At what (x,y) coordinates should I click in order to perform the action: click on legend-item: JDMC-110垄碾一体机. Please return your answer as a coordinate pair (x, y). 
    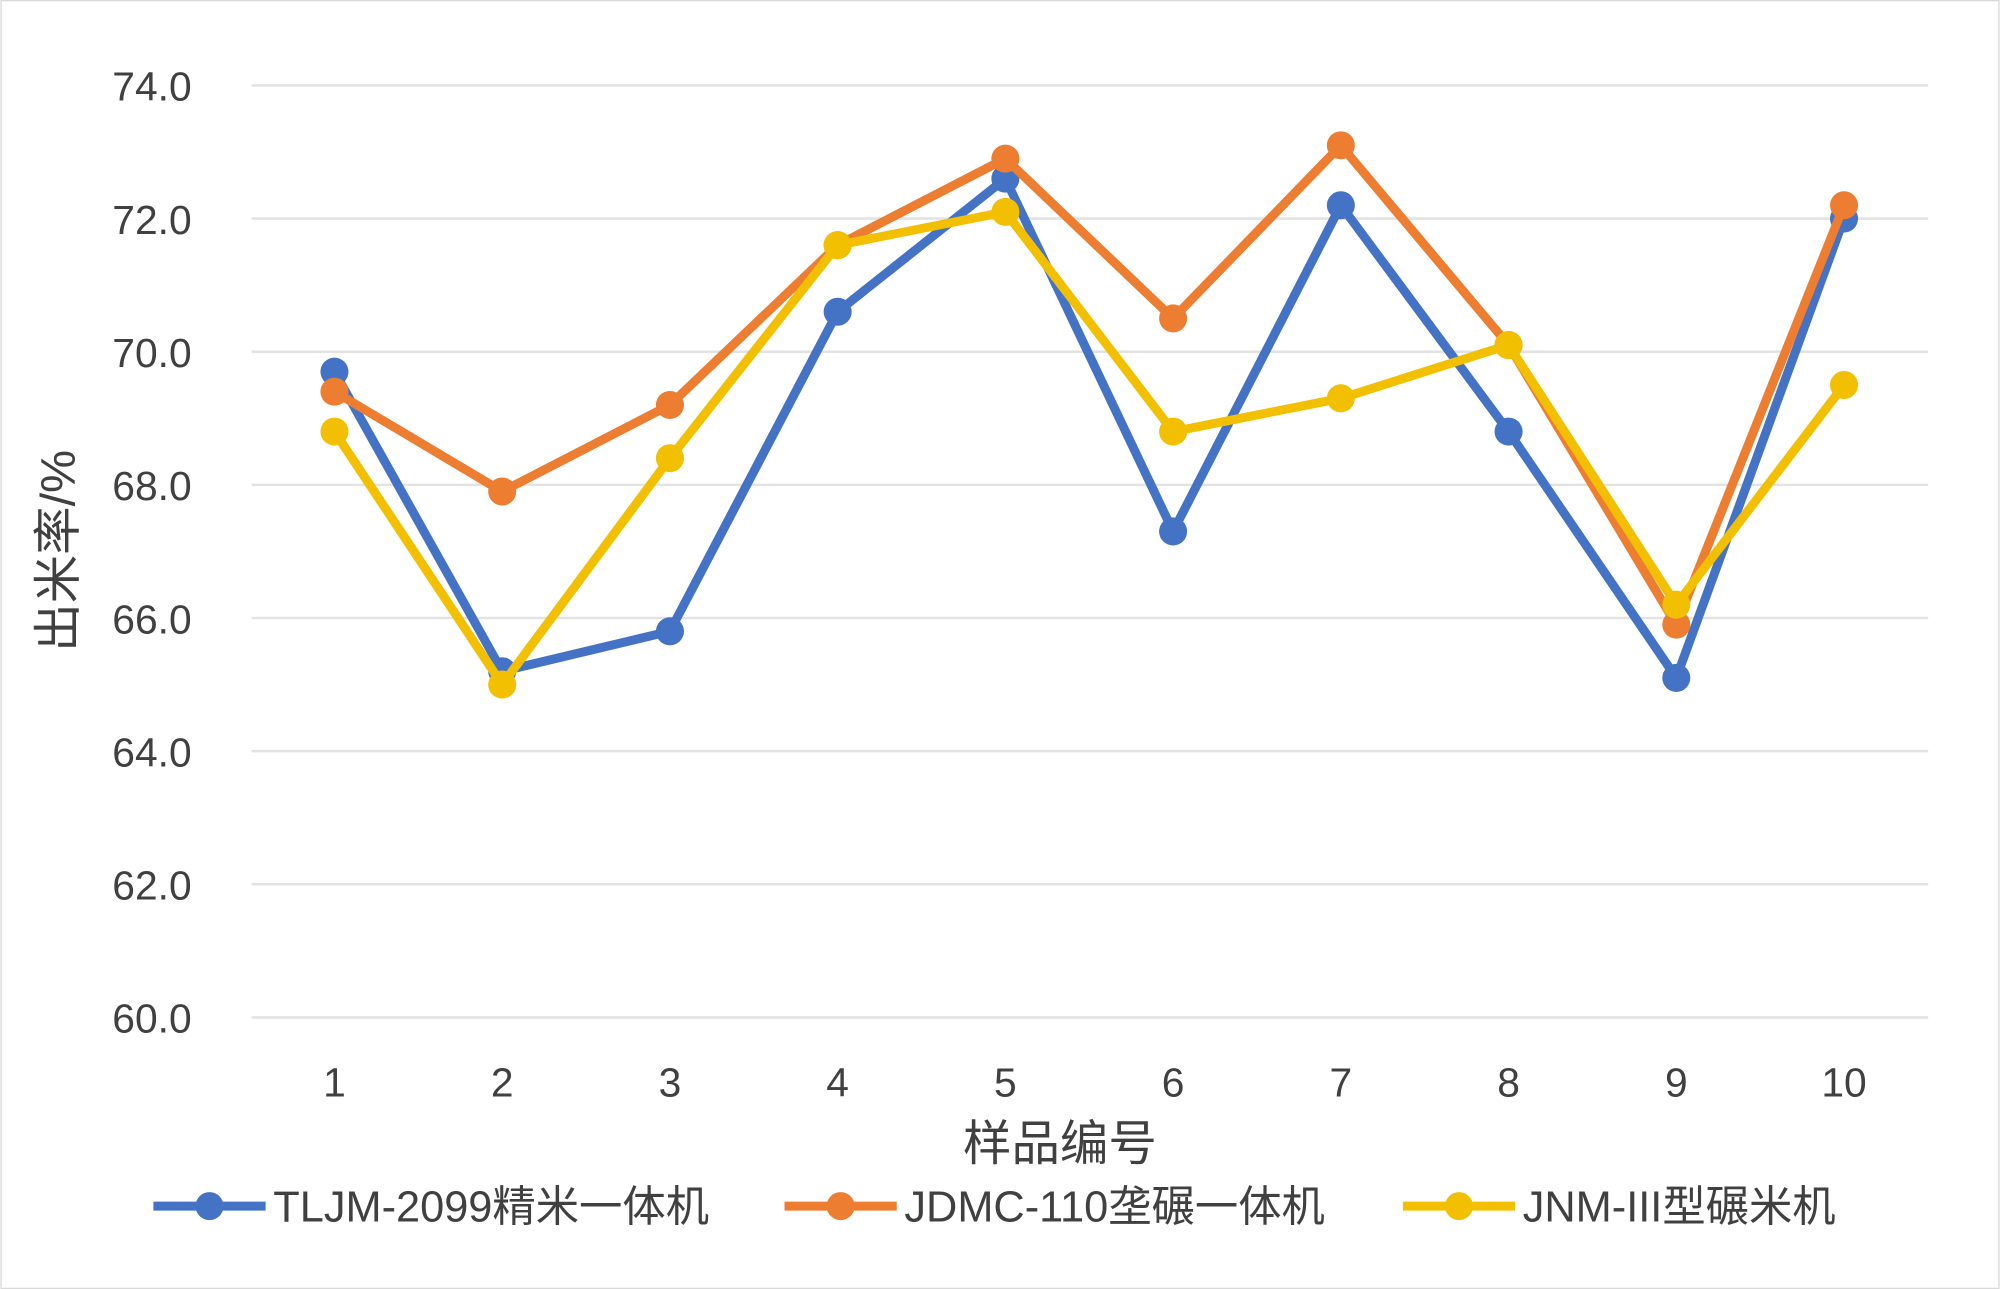
    Looking at the image, I should click on (1054, 1207).